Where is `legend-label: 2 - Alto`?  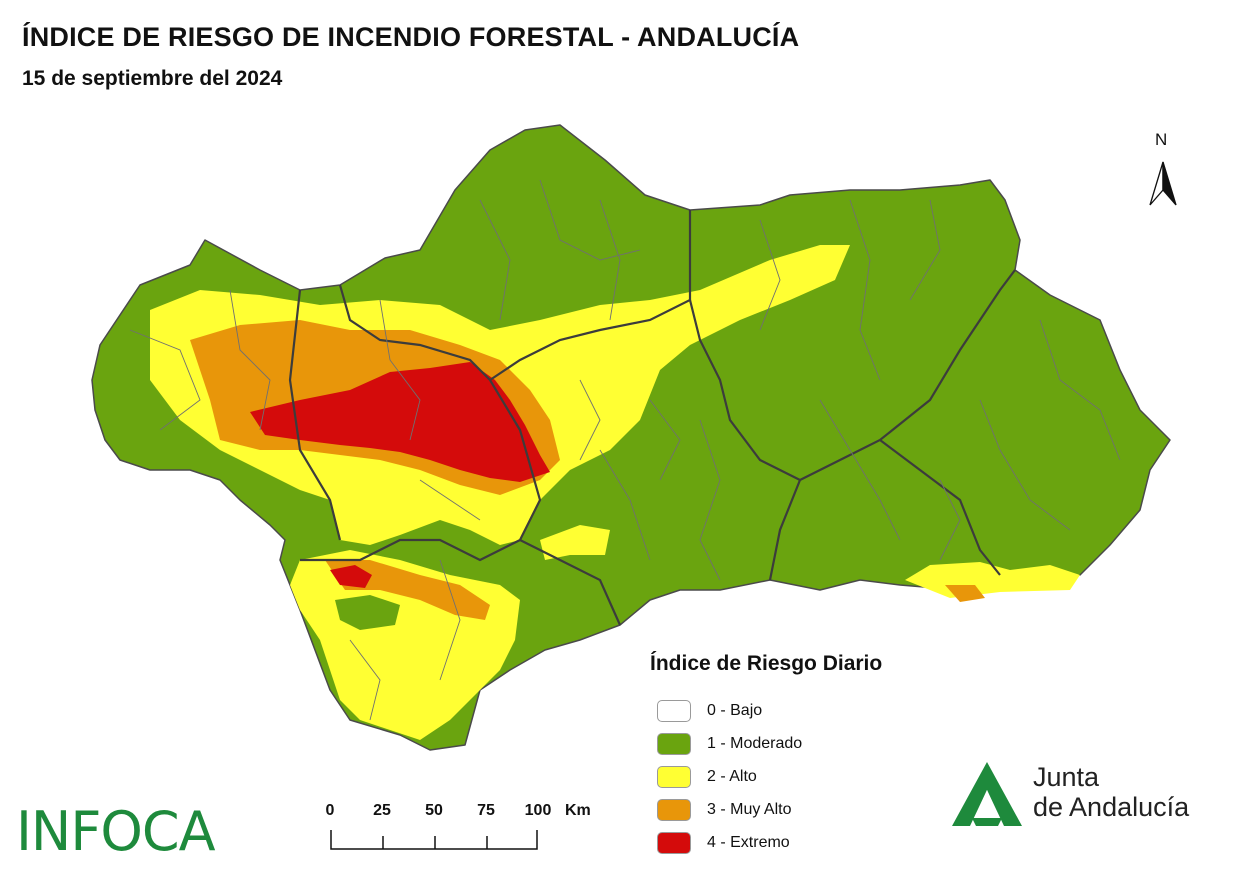 legend-label: 2 - Alto is located at coordinates (732, 776).